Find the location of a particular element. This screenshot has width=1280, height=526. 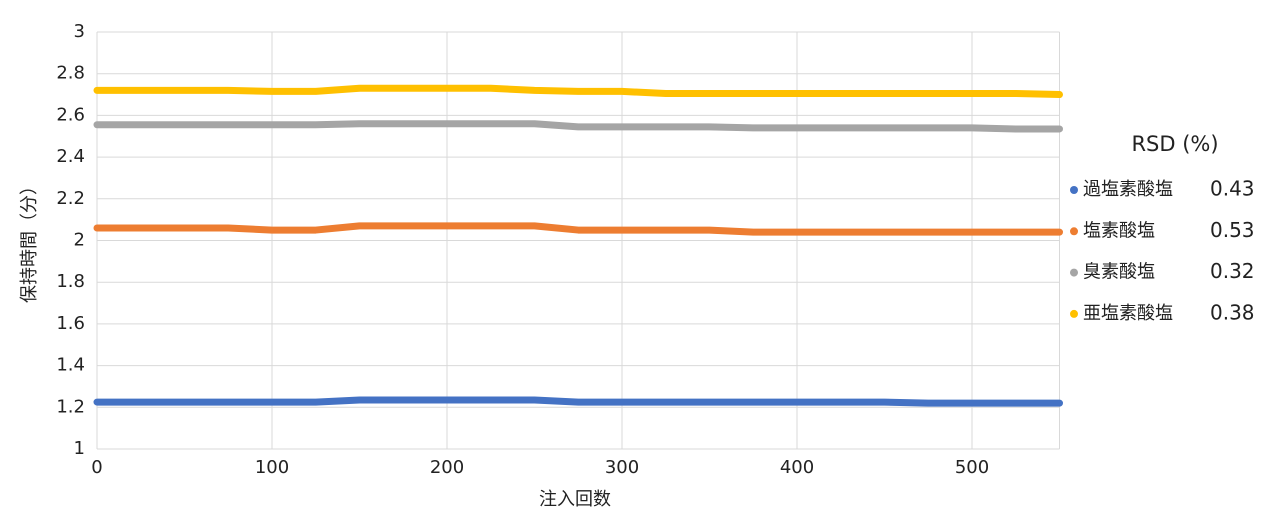

y-tick-label: 2 is located at coordinates (79, 240).